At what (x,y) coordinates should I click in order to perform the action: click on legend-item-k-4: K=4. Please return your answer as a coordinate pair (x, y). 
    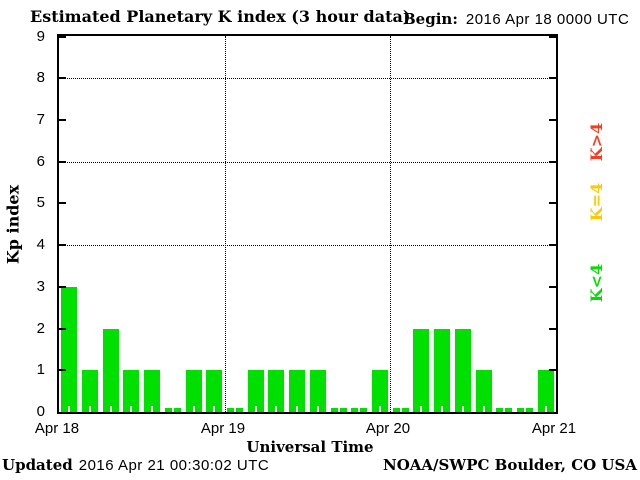
    Looking at the image, I should click on (596, 202).